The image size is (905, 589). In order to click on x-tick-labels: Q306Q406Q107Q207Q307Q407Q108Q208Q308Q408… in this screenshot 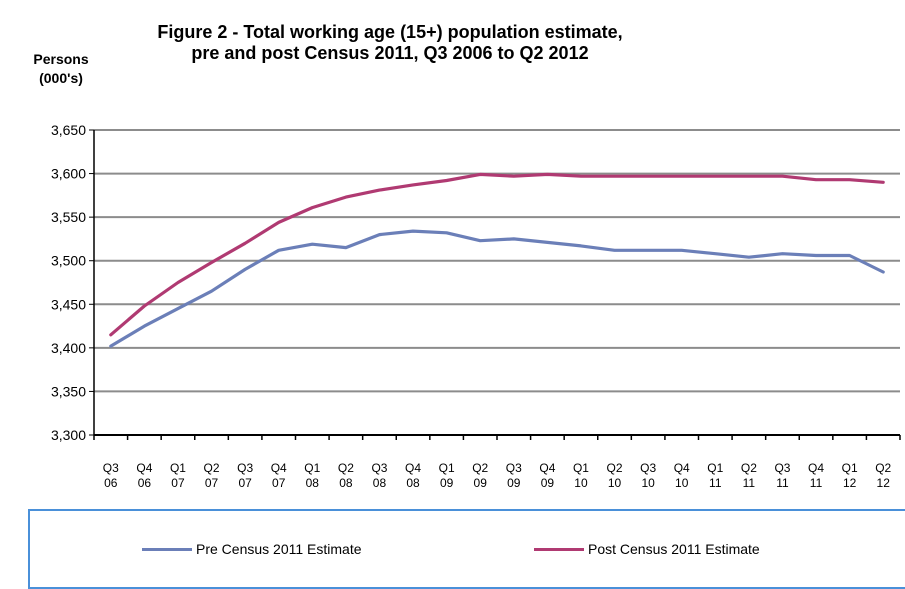, I will do `click(497, 475)`.